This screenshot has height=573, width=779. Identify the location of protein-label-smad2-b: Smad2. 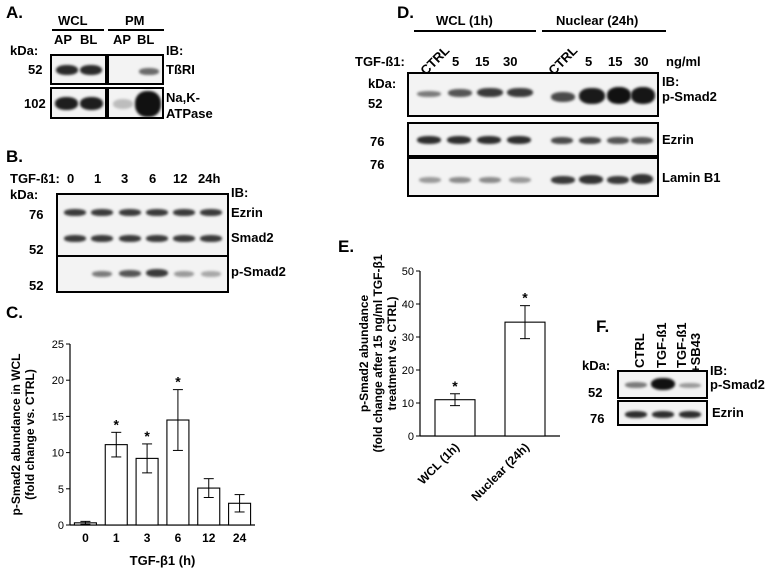
(252, 237).